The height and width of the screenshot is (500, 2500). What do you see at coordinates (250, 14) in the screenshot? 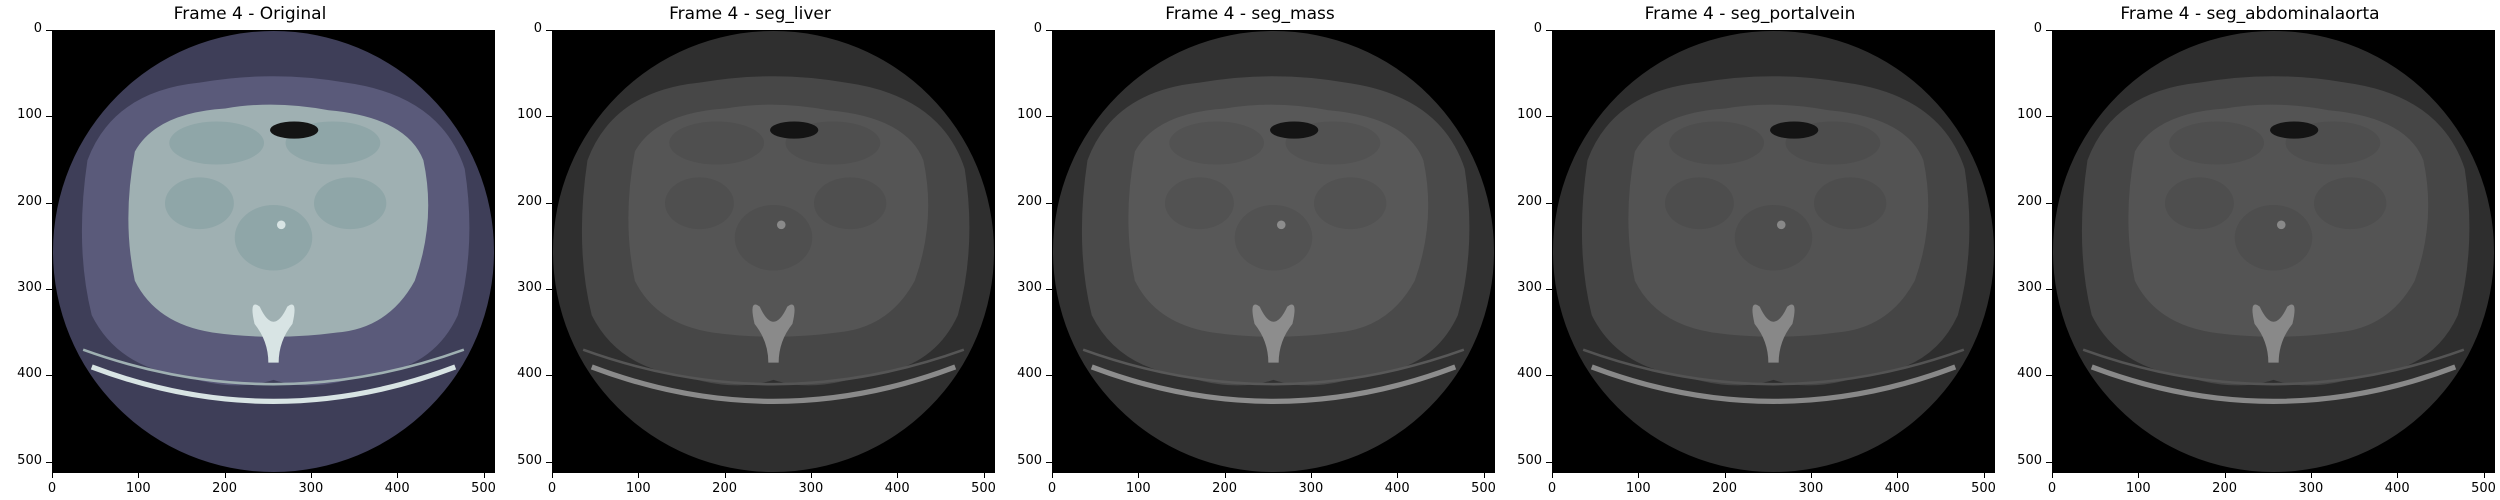
I see `panel-title: Frame 4 - Original` at bounding box center [250, 14].